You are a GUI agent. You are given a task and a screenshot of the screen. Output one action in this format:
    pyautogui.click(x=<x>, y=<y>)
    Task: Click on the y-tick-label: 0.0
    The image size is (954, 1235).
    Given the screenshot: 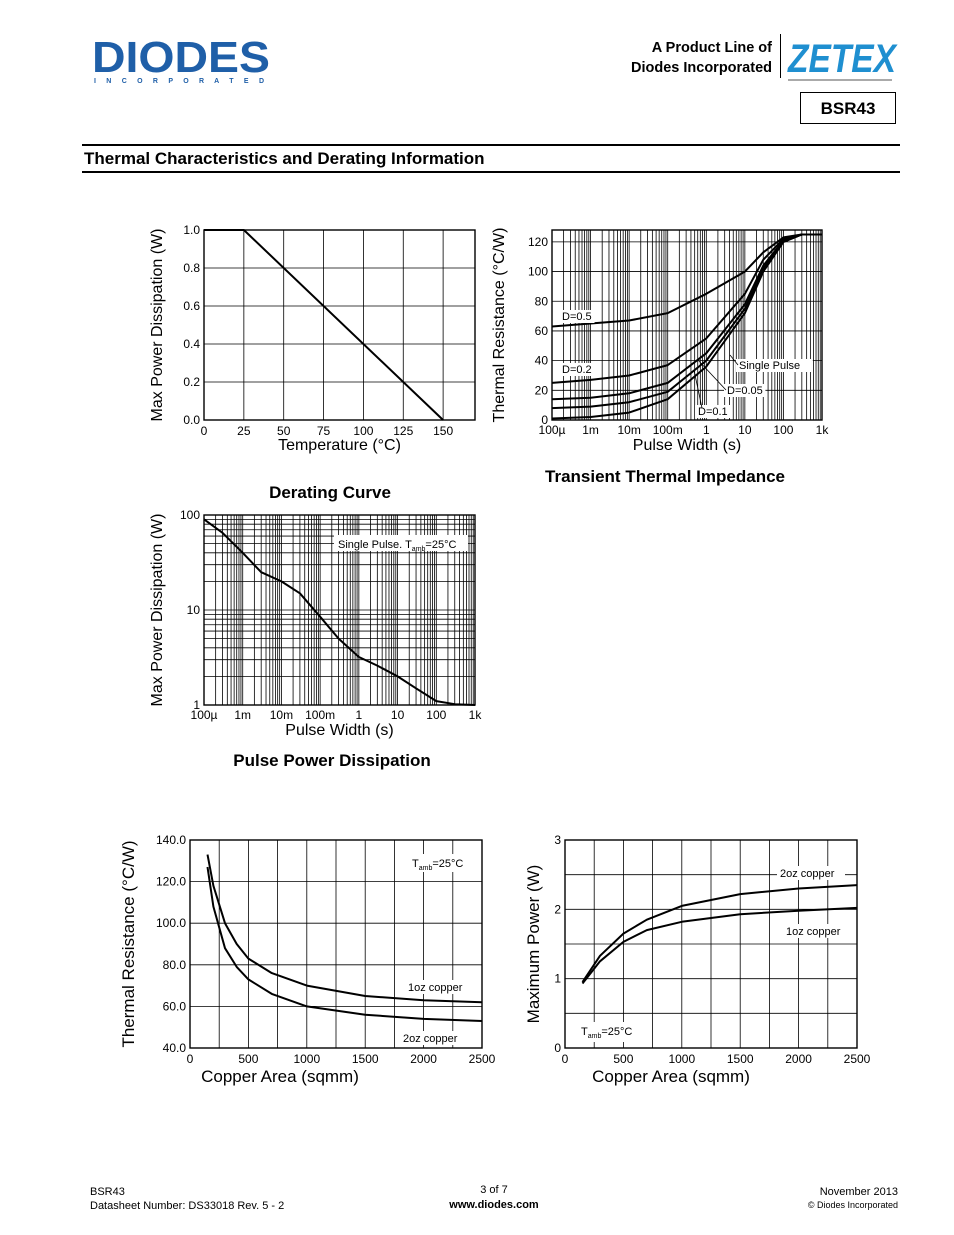 What is the action you would take?
    pyautogui.click(x=191, y=420)
    